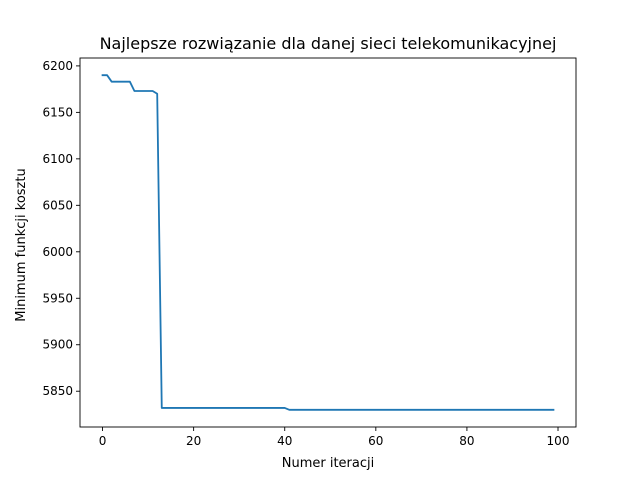  I want to click on x-tick-label: 60, so click(375, 441).